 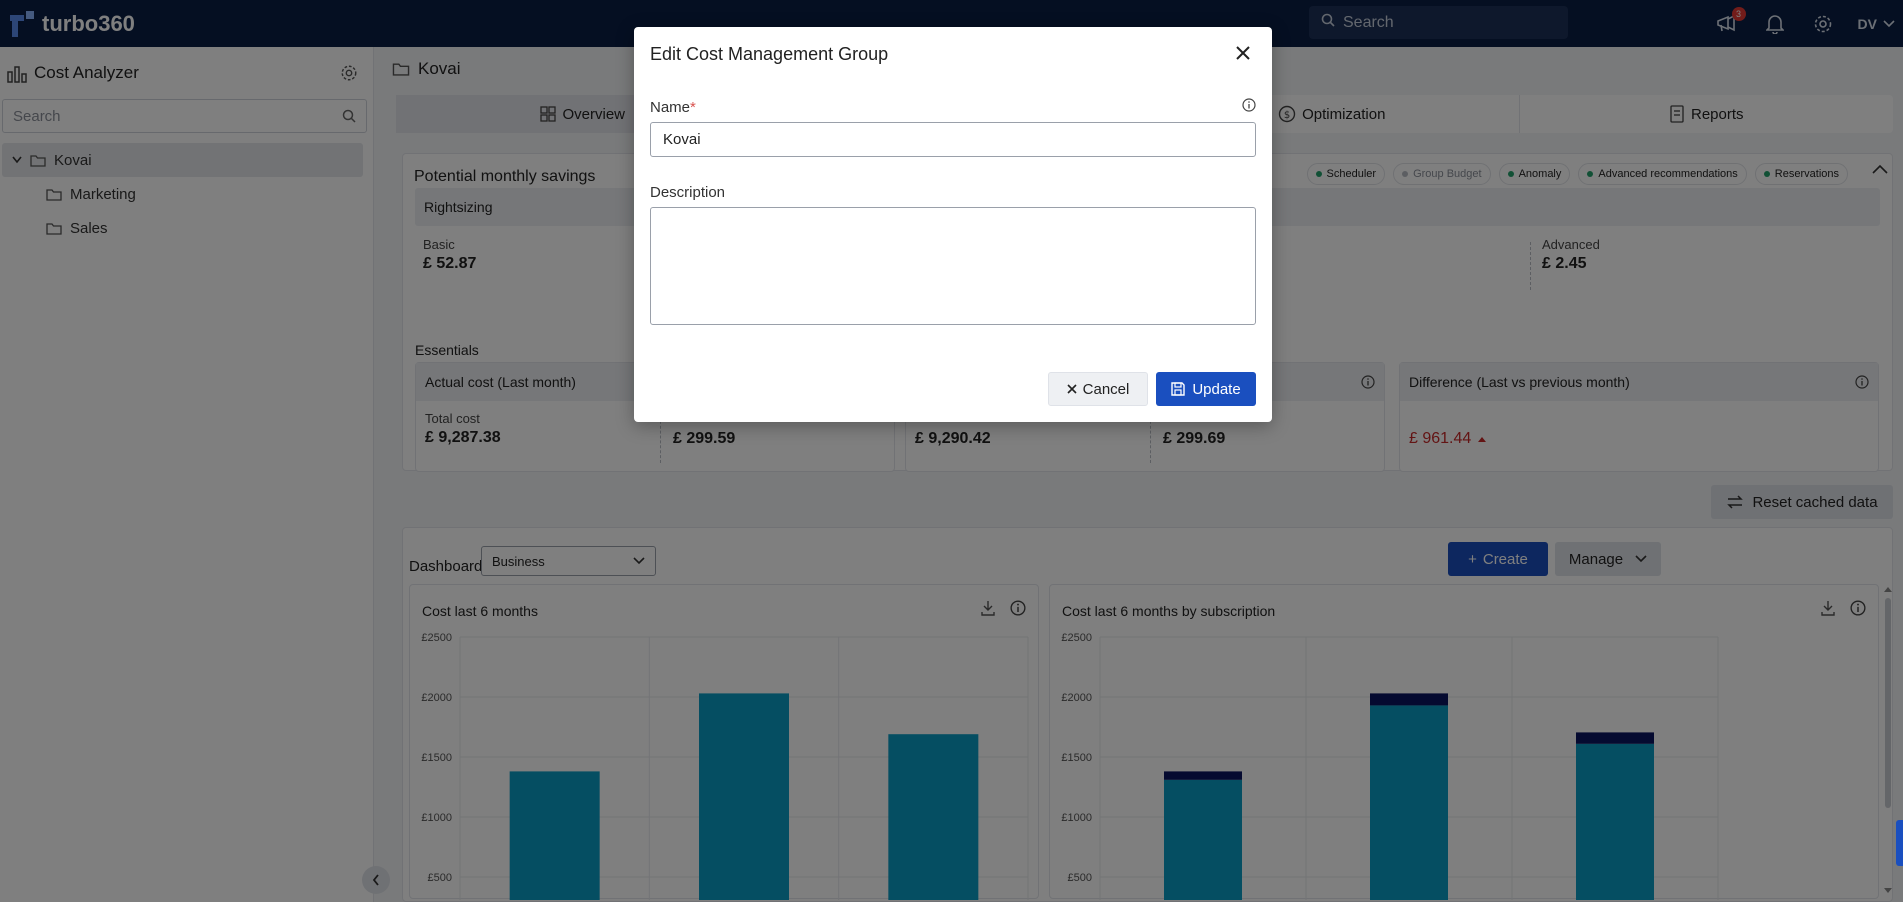 I want to click on name-input-value: Kovai, so click(x=682, y=139).